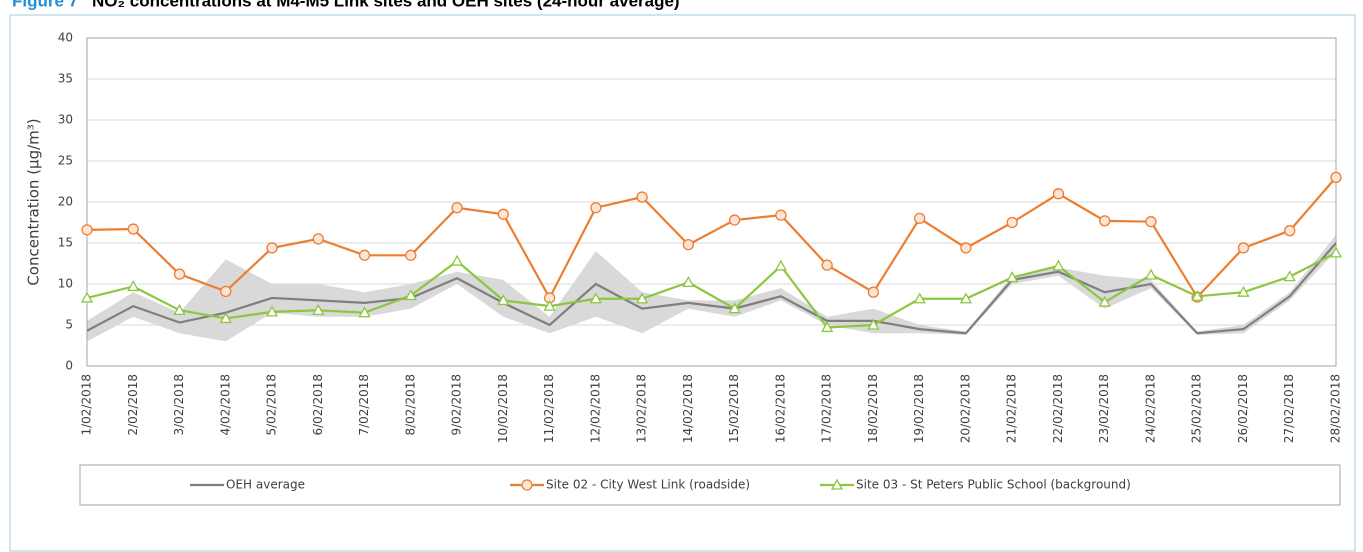 Image resolution: width=1363 pixels, height=552 pixels. I want to click on x-tick-label: 9/02/2018, so click(457, 405).